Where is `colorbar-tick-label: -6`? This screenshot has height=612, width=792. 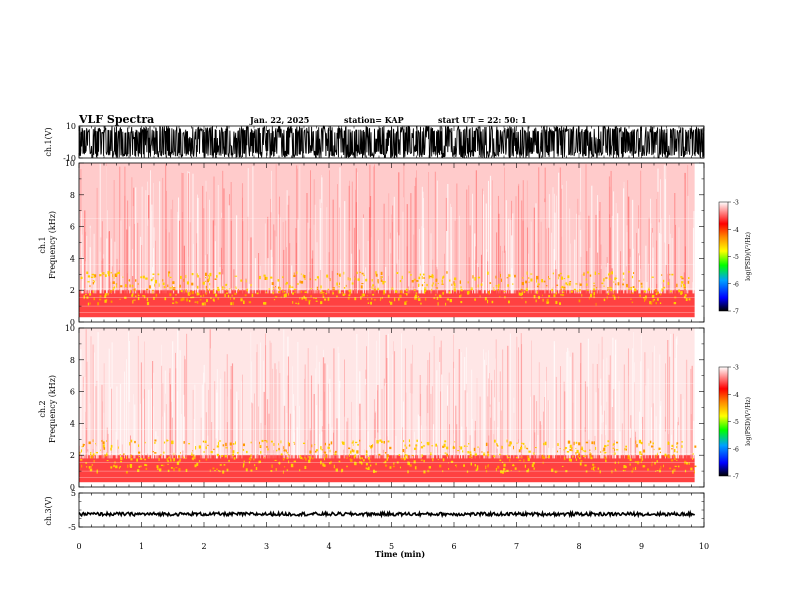
colorbar-tick-label: -6 is located at coordinates (736, 449).